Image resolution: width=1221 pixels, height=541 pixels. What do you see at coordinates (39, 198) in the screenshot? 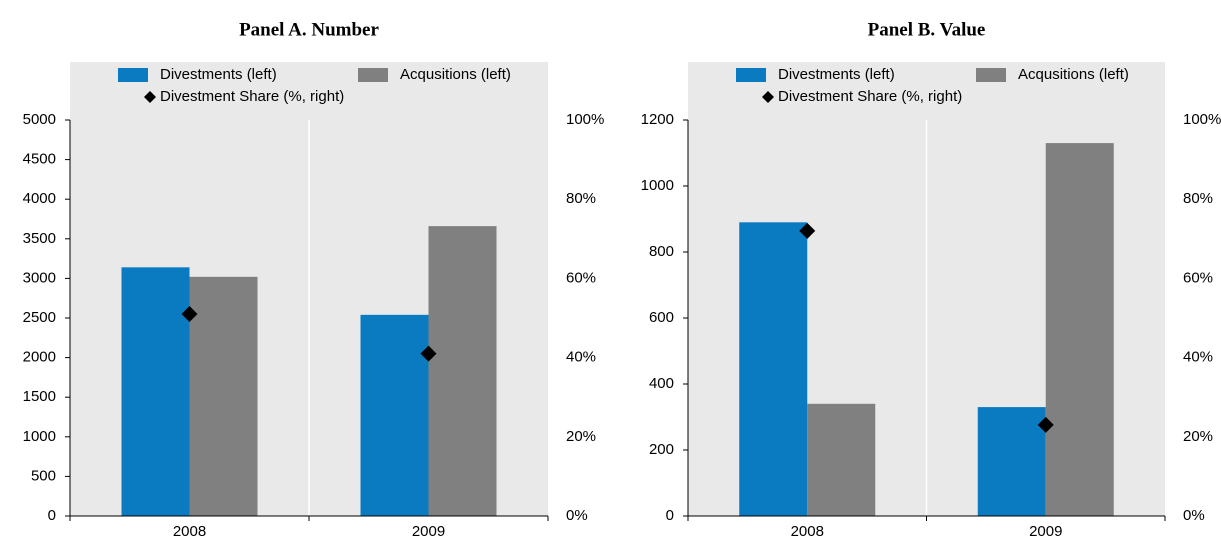
I see `y-tick-label: 4000` at bounding box center [39, 198].